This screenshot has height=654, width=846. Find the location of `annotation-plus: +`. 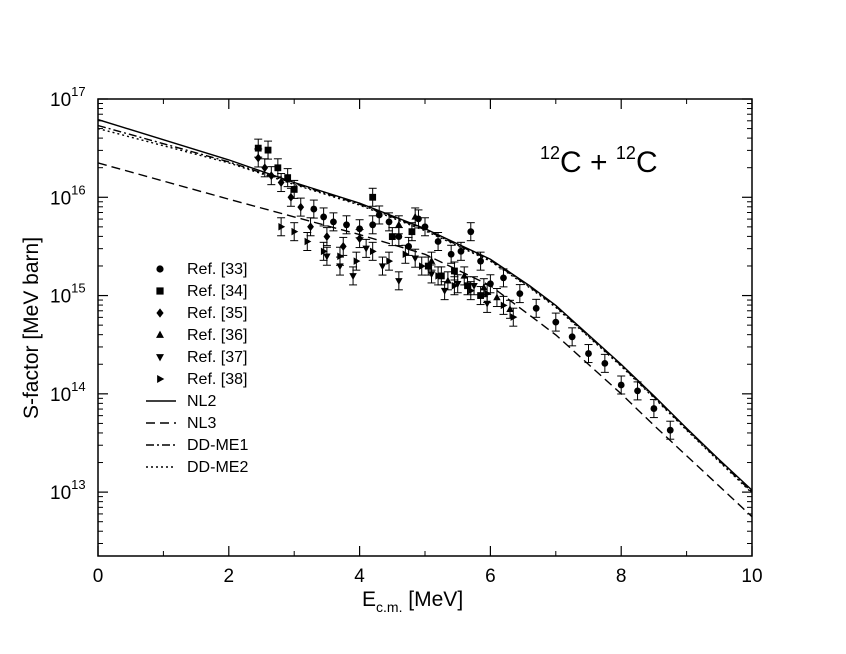

annotation-plus: + is located at coordinates (599, 162).